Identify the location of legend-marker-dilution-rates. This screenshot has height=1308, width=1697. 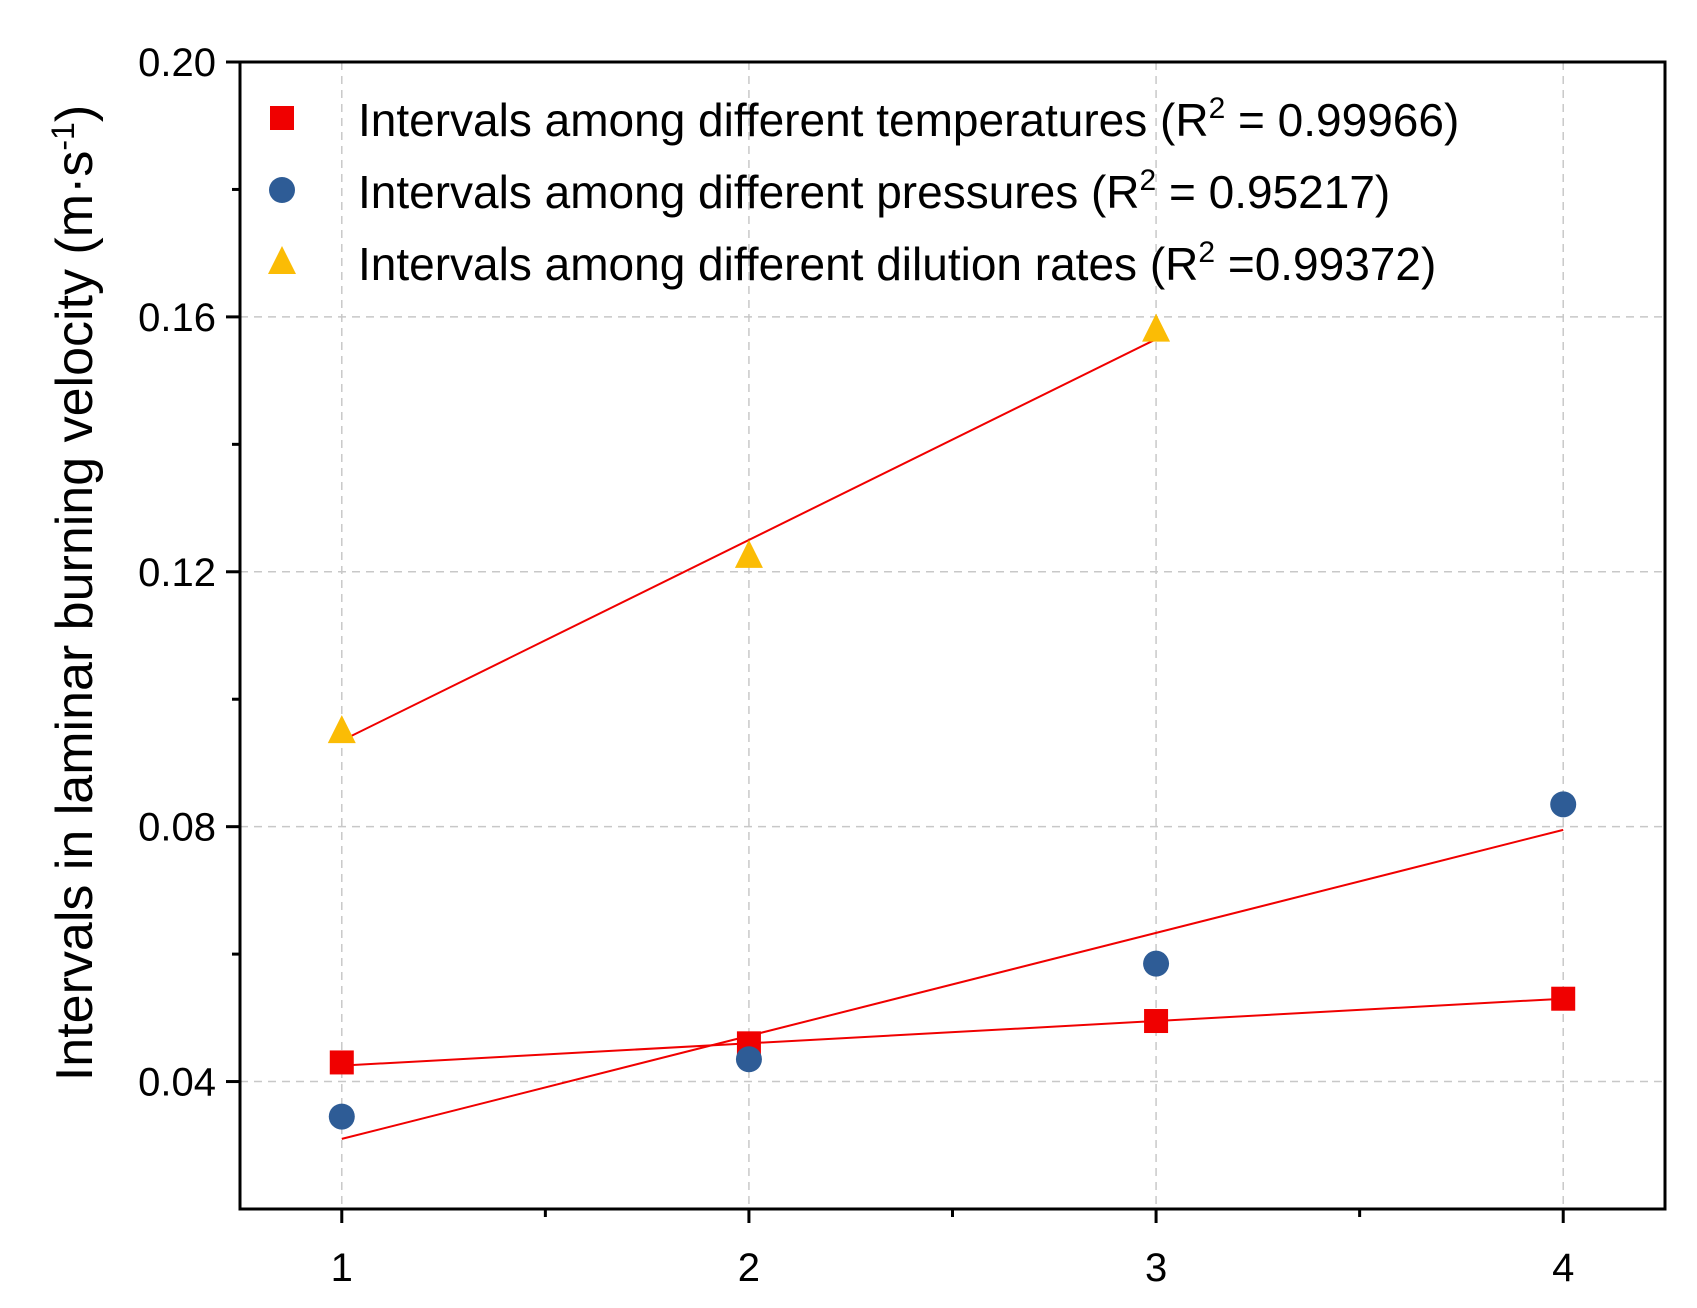
(282, 260).